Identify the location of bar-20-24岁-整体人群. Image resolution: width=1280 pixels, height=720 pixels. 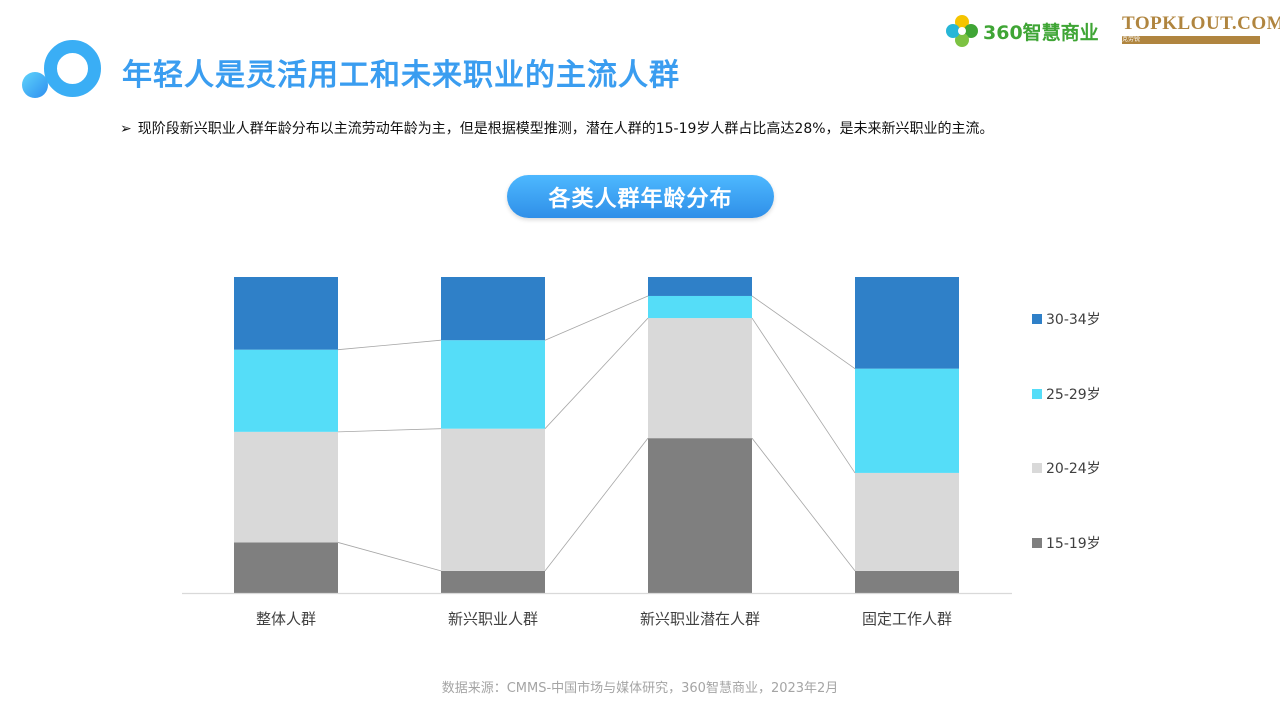
(286, 487).